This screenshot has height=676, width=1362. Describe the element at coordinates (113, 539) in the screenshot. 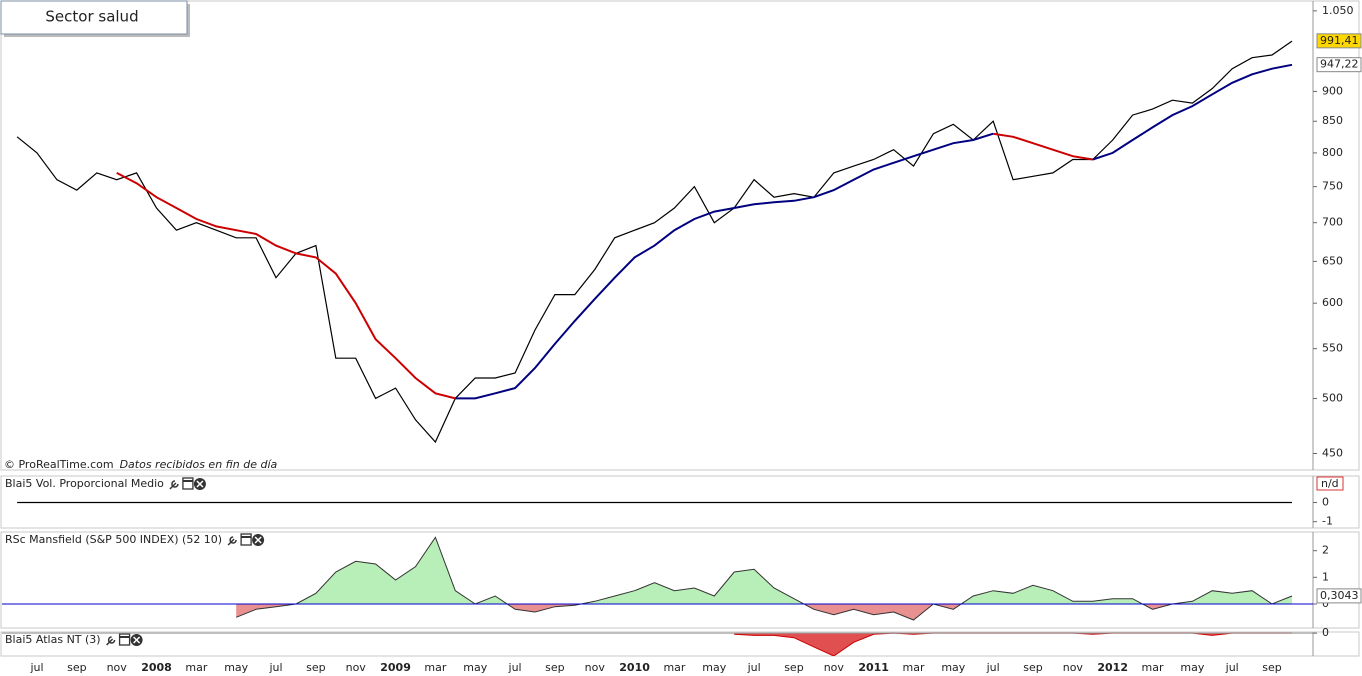

I see `panel-title: RSc Mansfield (S&P 500 INDEX) (52 10)` at that location.